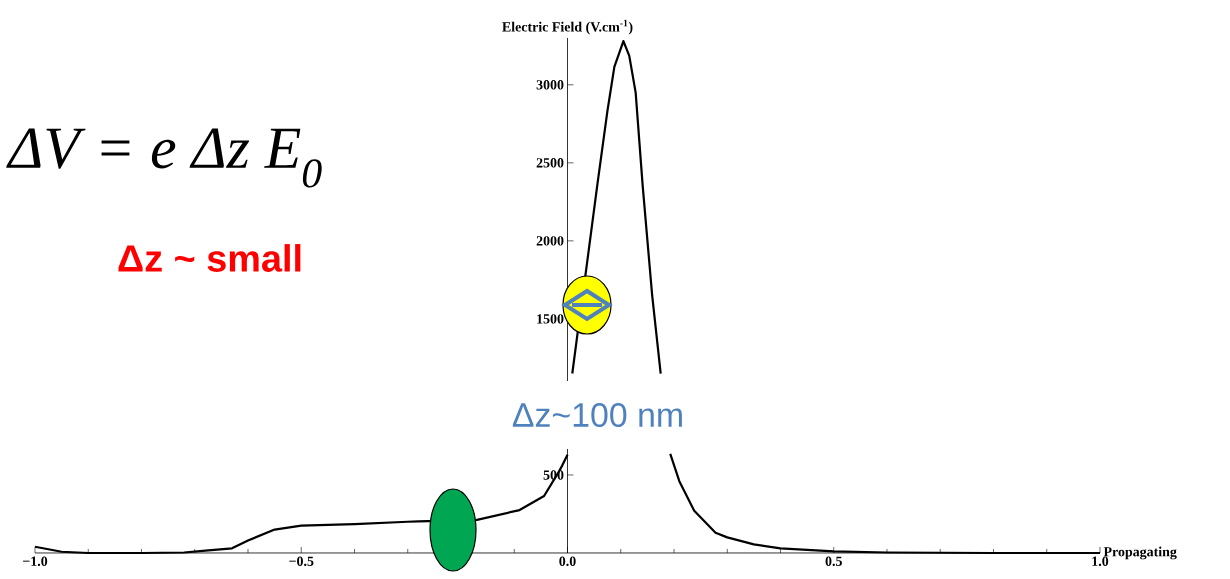 The image size is (1230, 579). Describe the element at coordinates (550, 85) in the screenshot. I see `y-tick-label: 3000` at that location.